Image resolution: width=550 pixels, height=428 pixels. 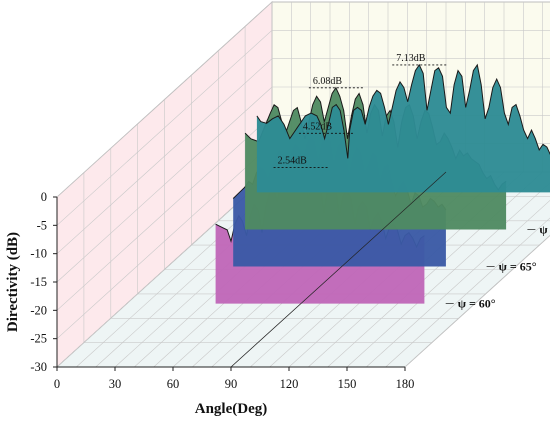 I want to click on series-line, so click(x=403, y=111).